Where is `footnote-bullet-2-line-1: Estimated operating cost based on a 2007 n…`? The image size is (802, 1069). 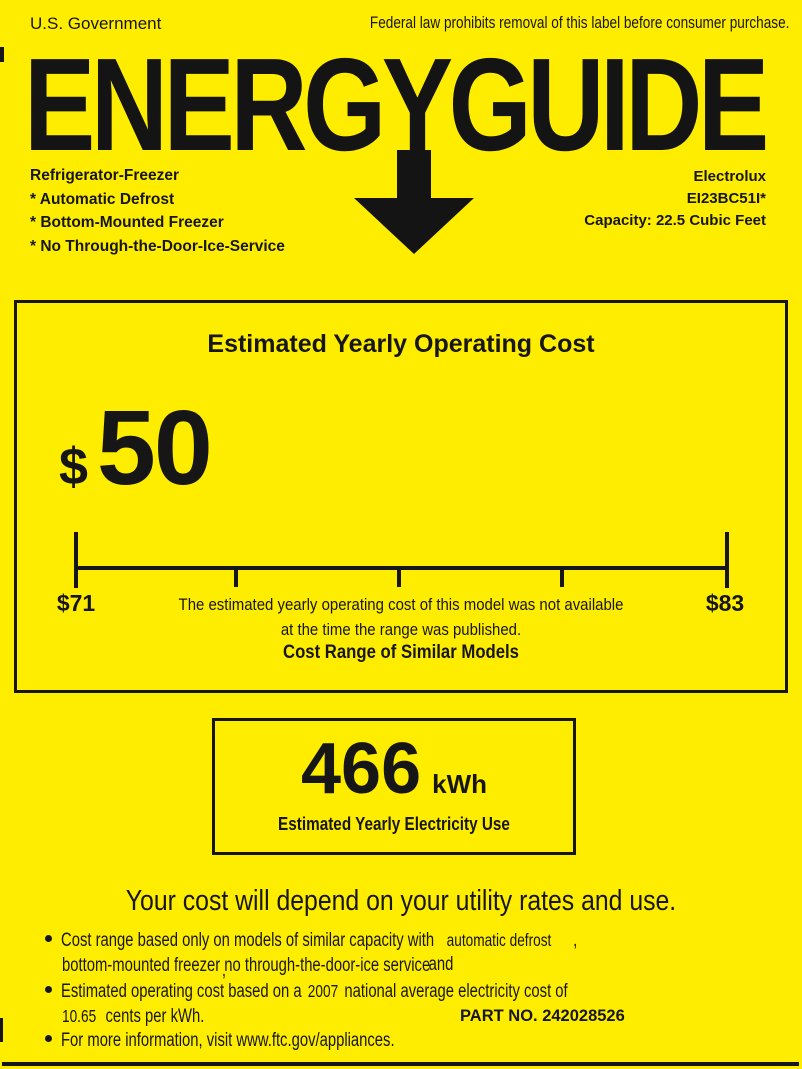
footnote-bullet-2-line-1: Estimated operating cost based on a 2007 n… is located at coordinates (378, 992).